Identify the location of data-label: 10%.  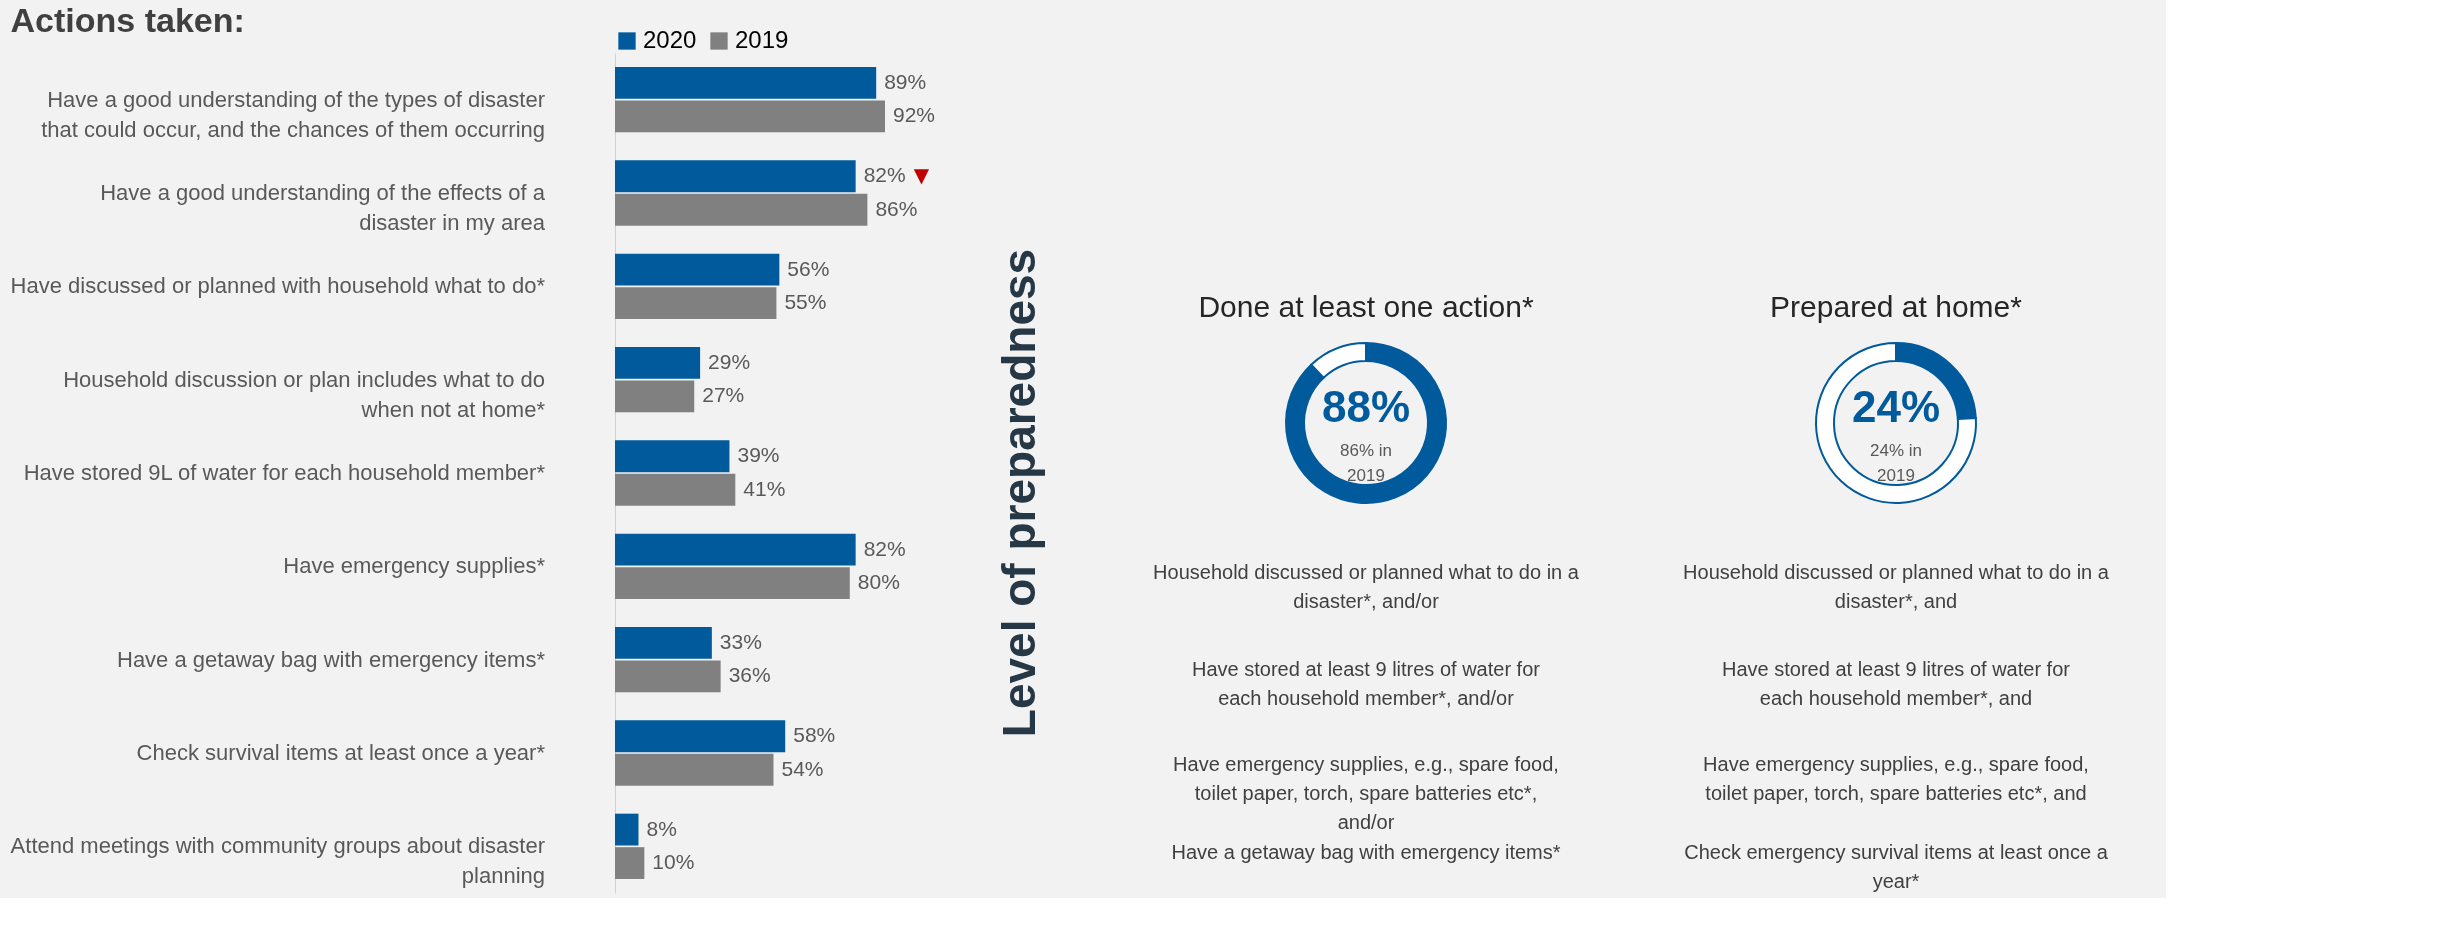
(673, 862).